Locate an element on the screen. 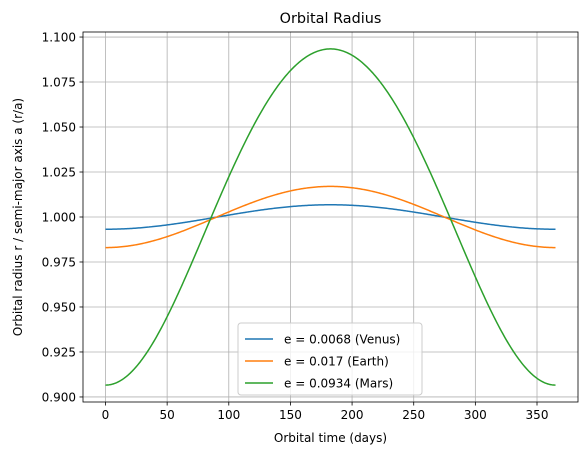 The image size is (588, 455). chart-title: Orbital Radius is located at coordinates (331, 19).